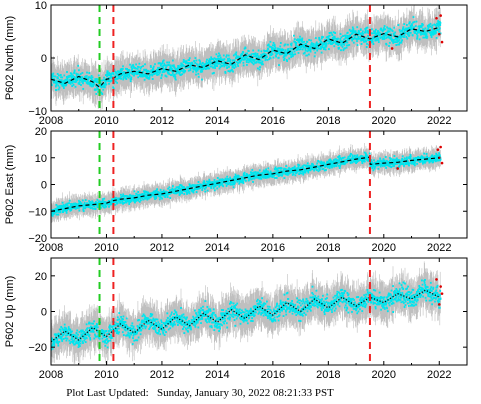  I want to click on footer-label: Plot Last Updated:, so click(107, 393).